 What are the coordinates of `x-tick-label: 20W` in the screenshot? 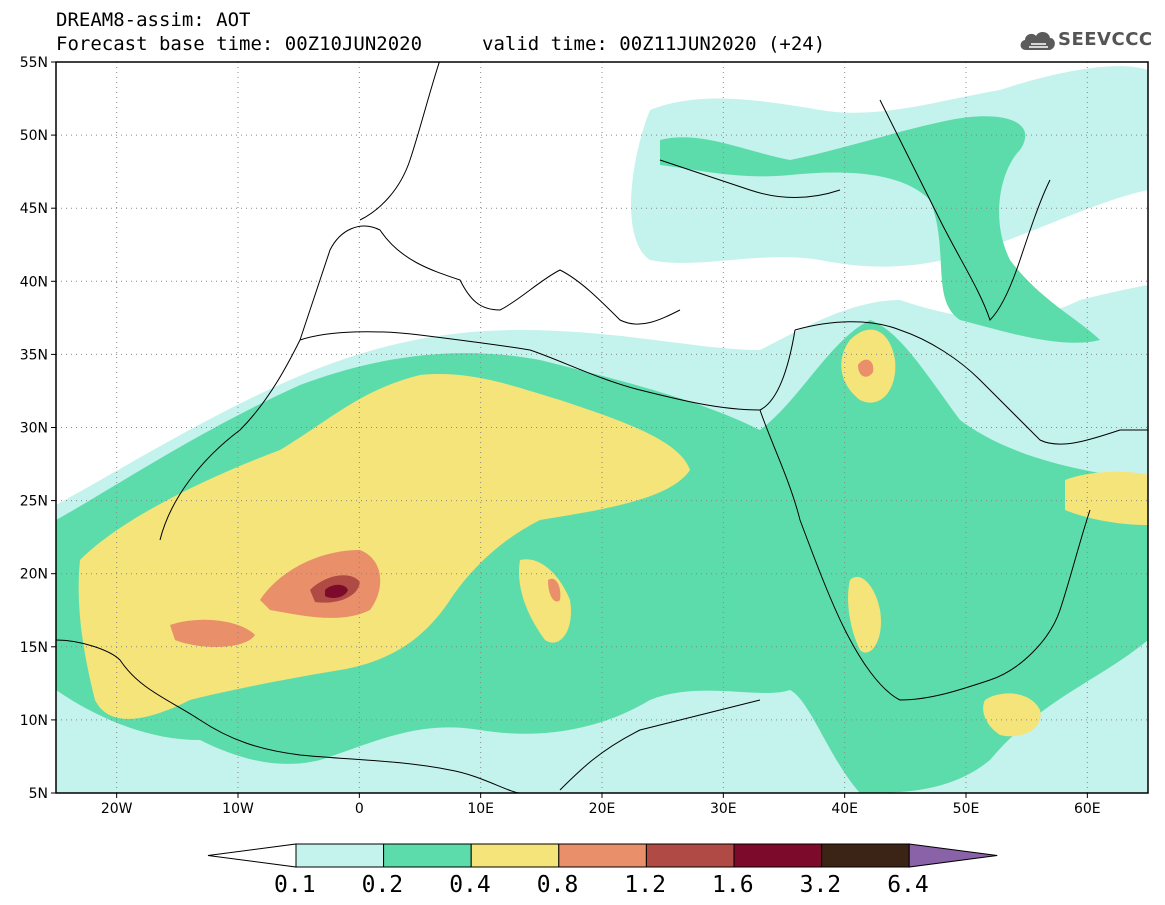 It's located at (117, 809).